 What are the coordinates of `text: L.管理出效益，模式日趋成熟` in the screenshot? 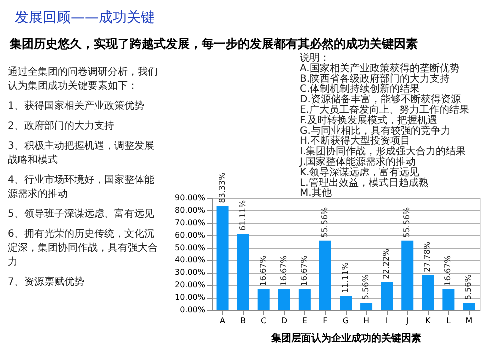 It's located at (364, 182).